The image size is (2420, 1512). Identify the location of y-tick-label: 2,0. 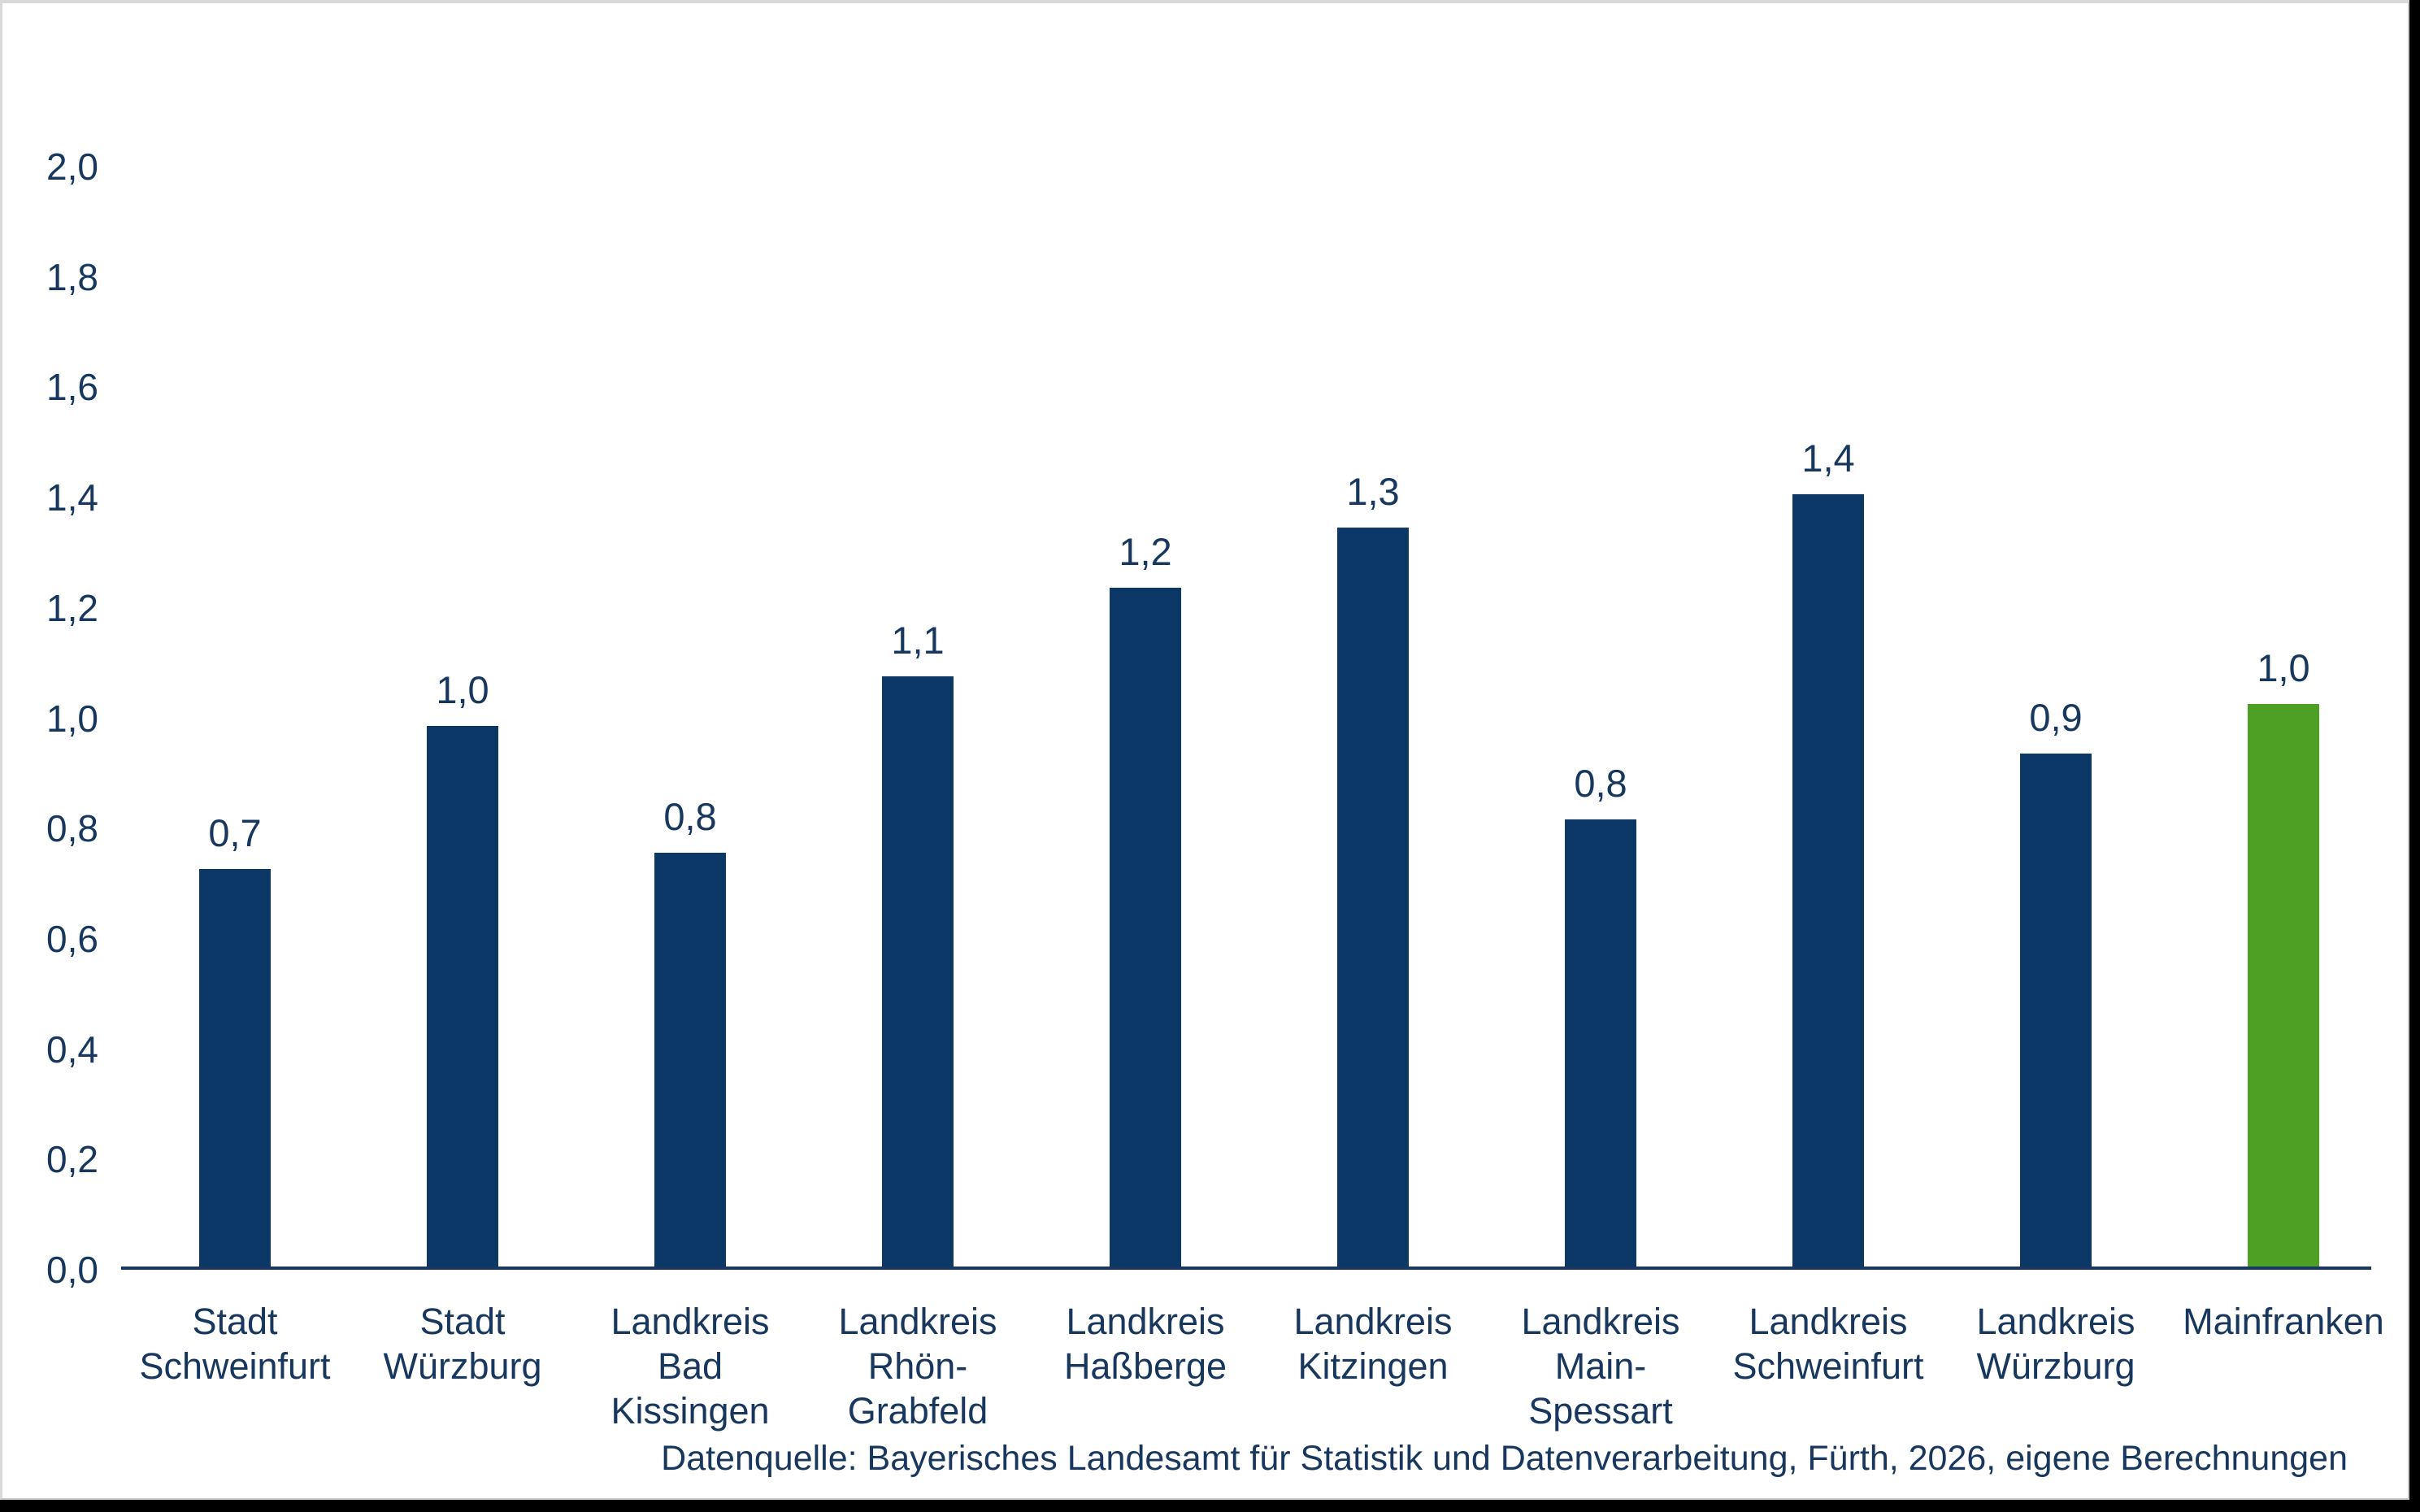
(72, 167).